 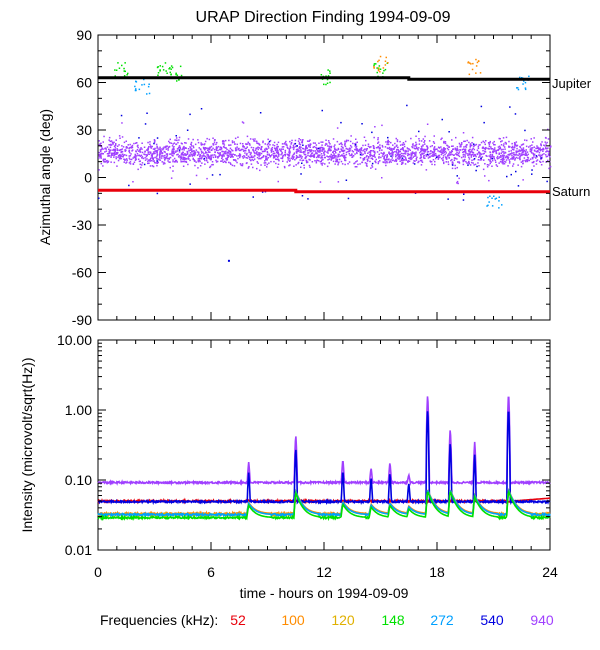 I want to click on saturn-label: Saturn, so click(x=571, y=191).